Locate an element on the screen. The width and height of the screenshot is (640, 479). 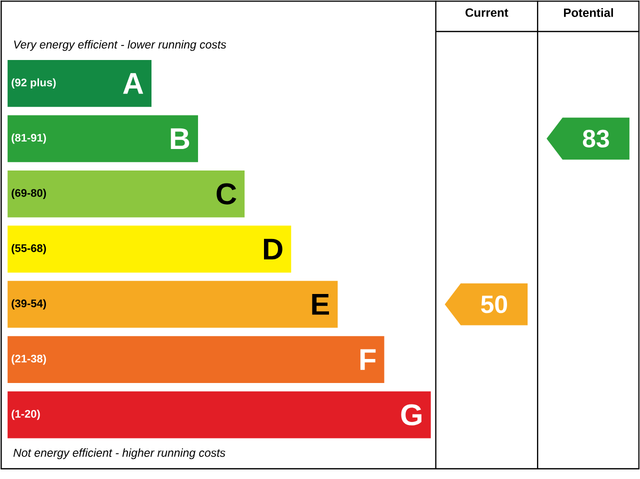
annotation: (1-20) is located at coordinates (26, 415).